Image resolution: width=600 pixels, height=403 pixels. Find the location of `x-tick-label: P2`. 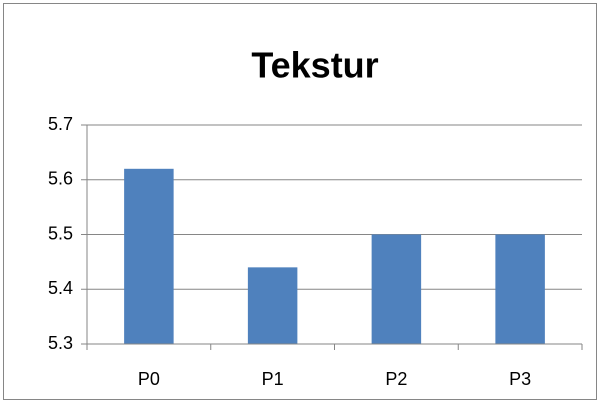

x-tick-label: P2 is located at coordinates (396, 379).